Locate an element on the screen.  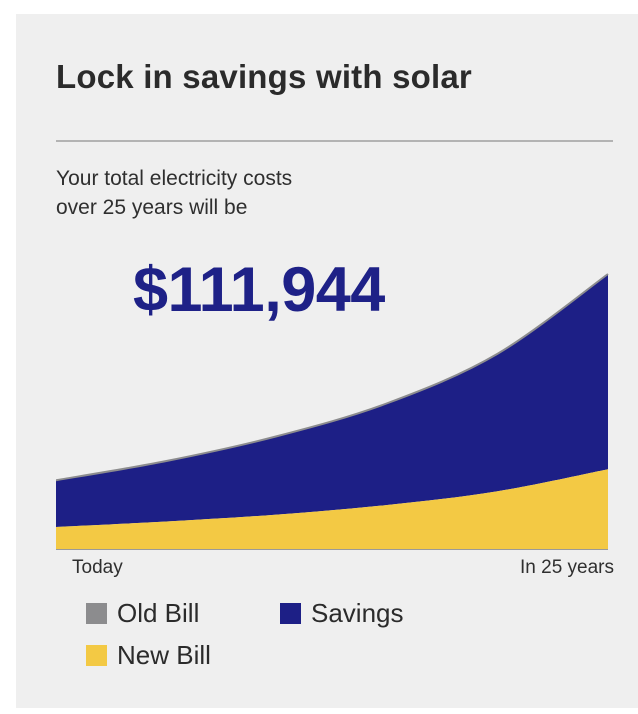
x-tick-label-end: In 25 years is located at coordinates (567, 567).